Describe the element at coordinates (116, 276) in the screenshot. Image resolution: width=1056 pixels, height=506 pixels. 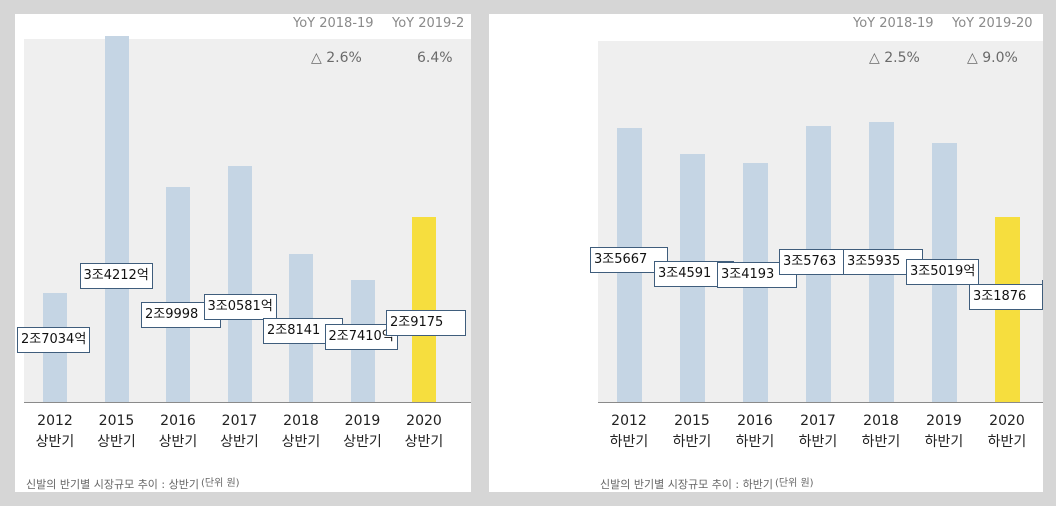
I see `data-label: 3조4212억` at that location.